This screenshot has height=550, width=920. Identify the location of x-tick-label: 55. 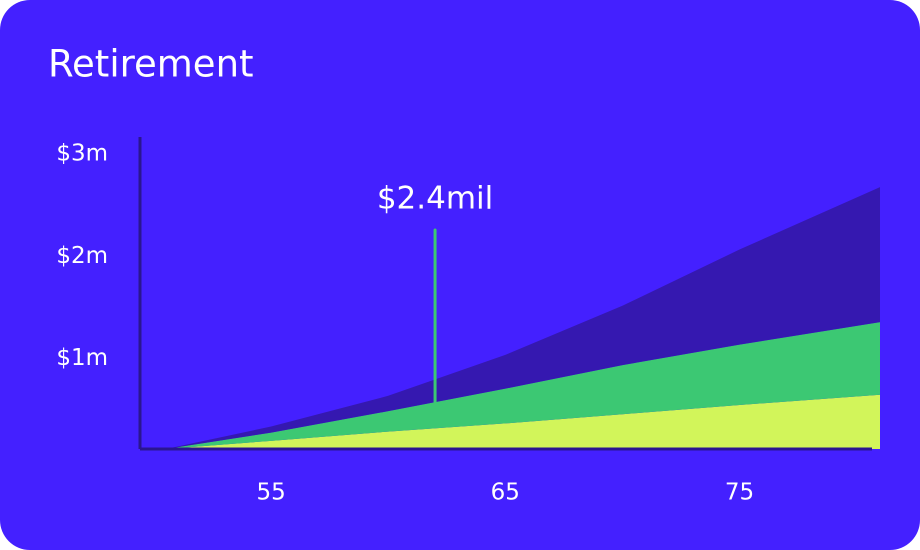
(270, 493).